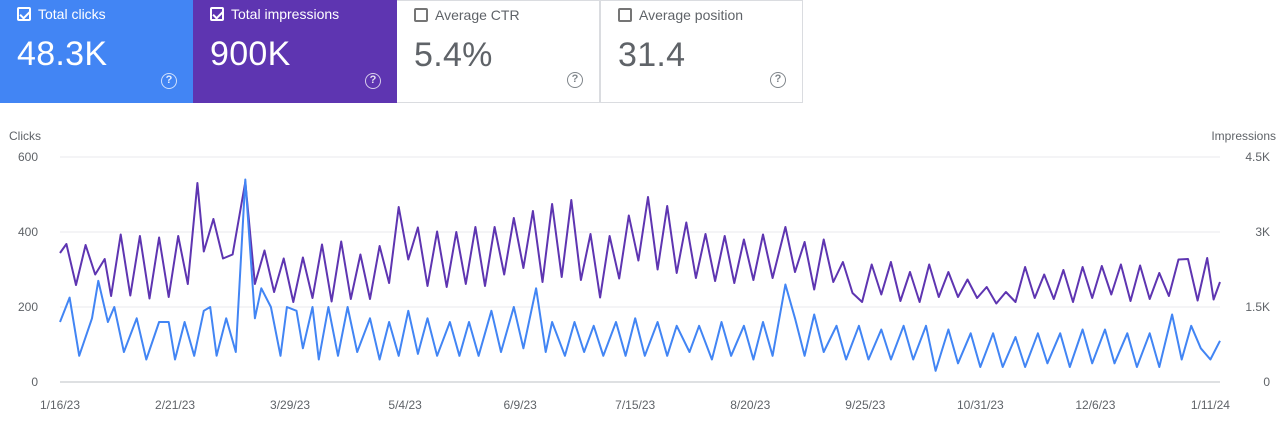 The image size is (1280, 422). I want to click on left-tick-label: 200, so click(28, 307).